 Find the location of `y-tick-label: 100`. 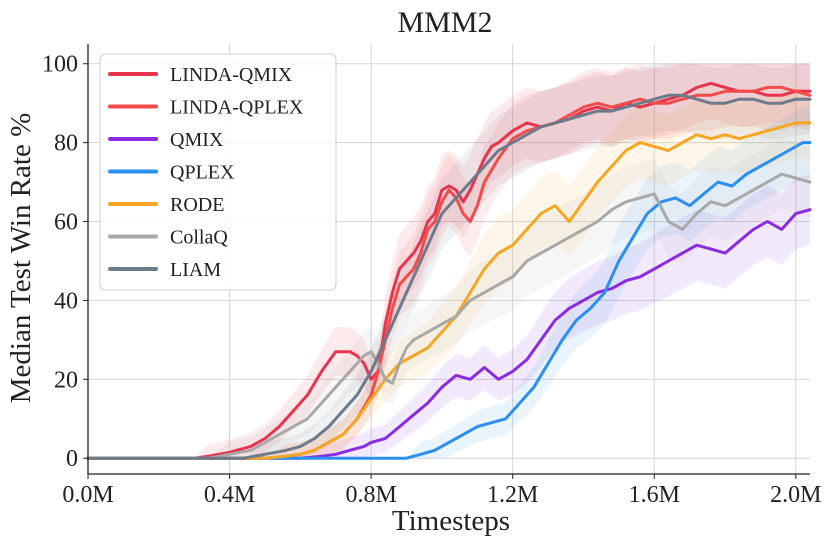

y-tick-label: 100 is located at coordinates (60, 65).